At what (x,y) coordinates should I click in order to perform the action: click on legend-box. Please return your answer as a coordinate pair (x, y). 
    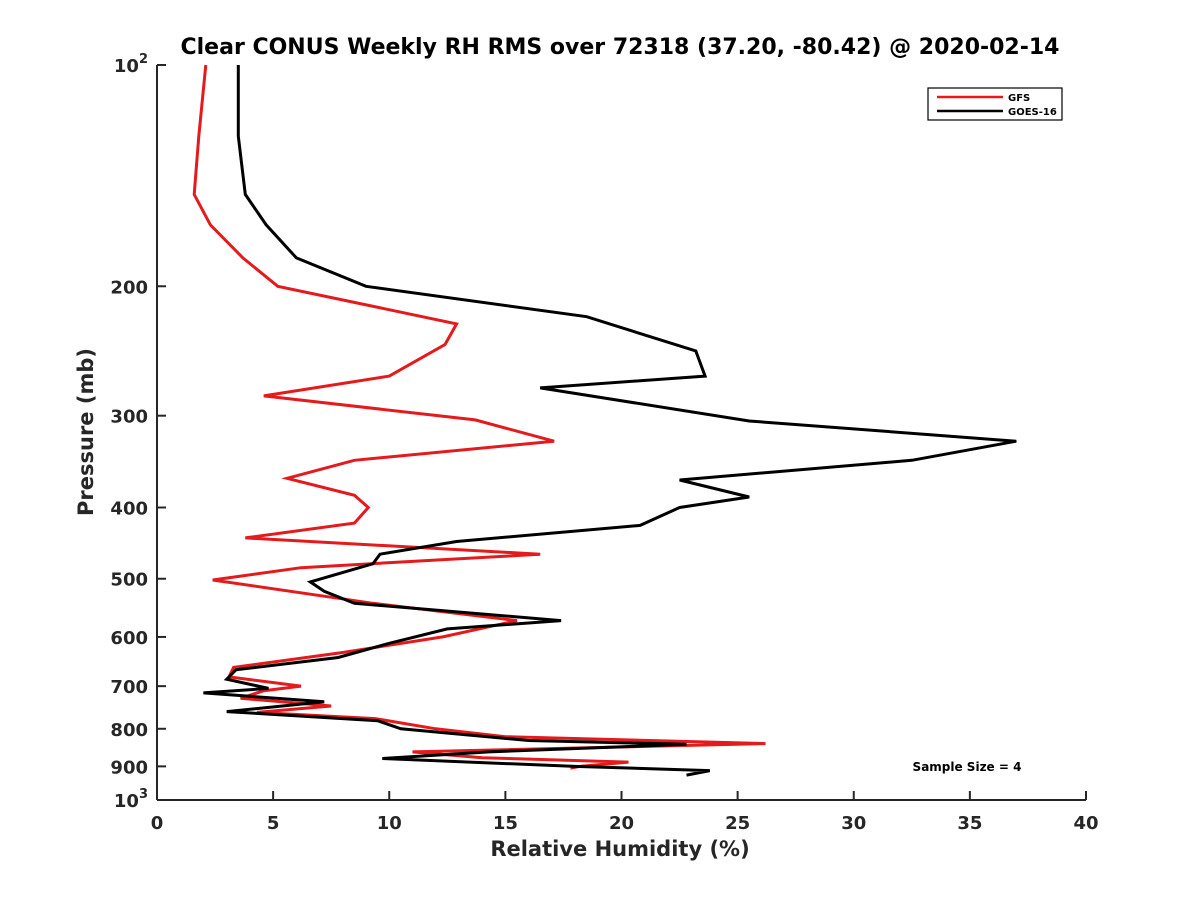
    Looking at the image, I should click on (995, 104).